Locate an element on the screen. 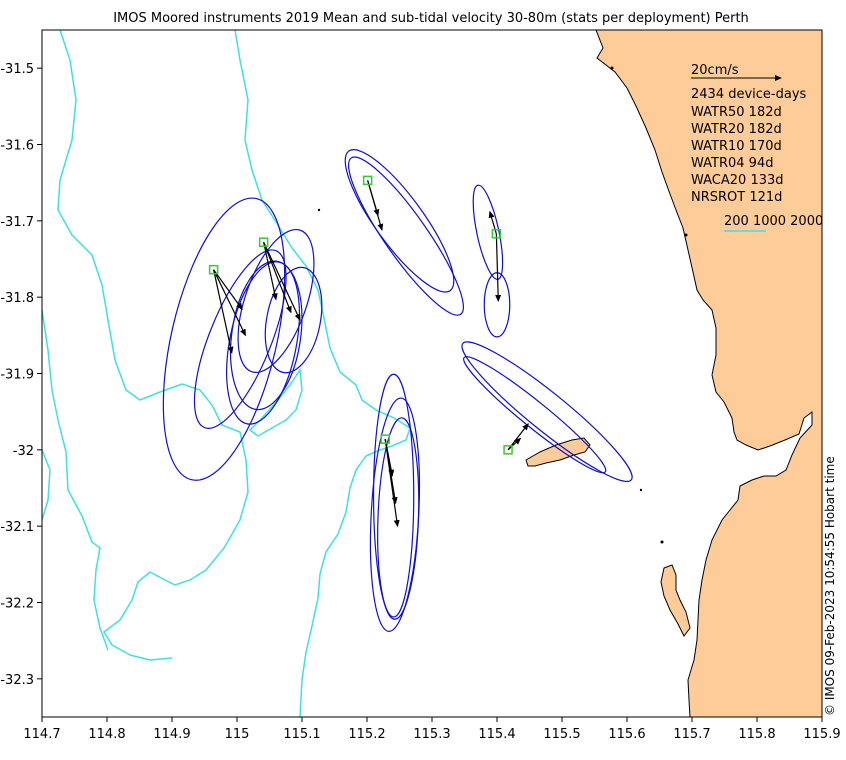 This screenshot has width=846, height=760. garden-island is located at coordinates (675, 600).